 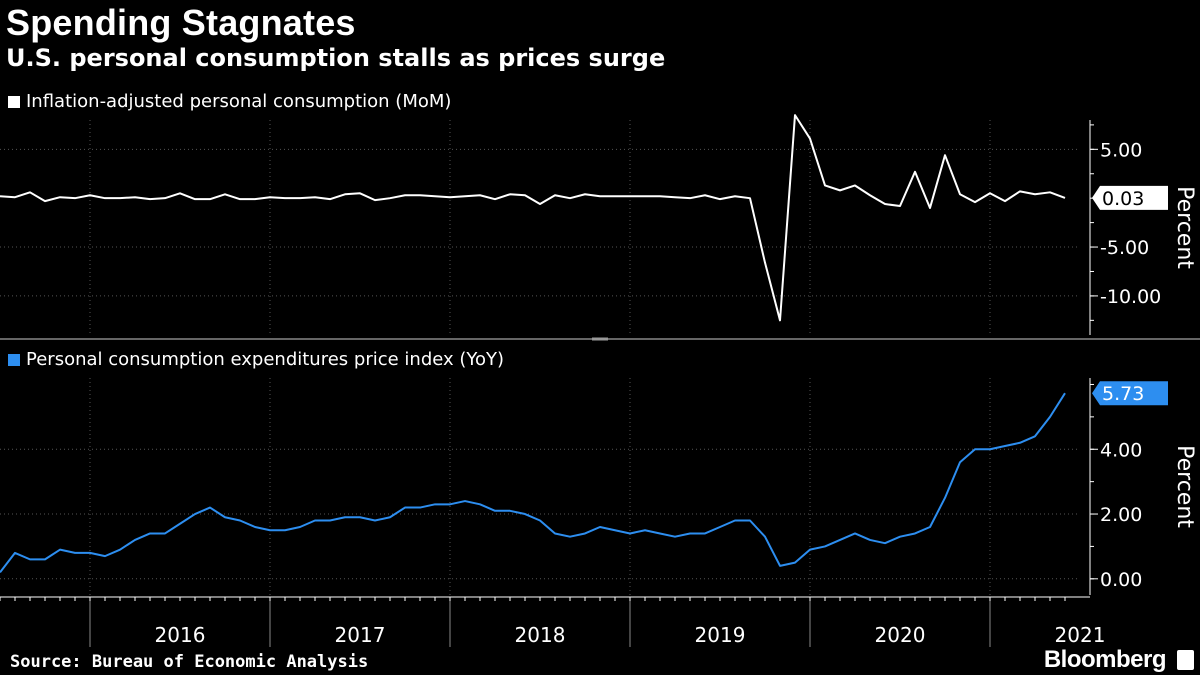 What do you see at coordinates (1105, 659) in the screenshot?
I see `bloomberg-logo: Bloomberg` at bounding box center [1105, 659].